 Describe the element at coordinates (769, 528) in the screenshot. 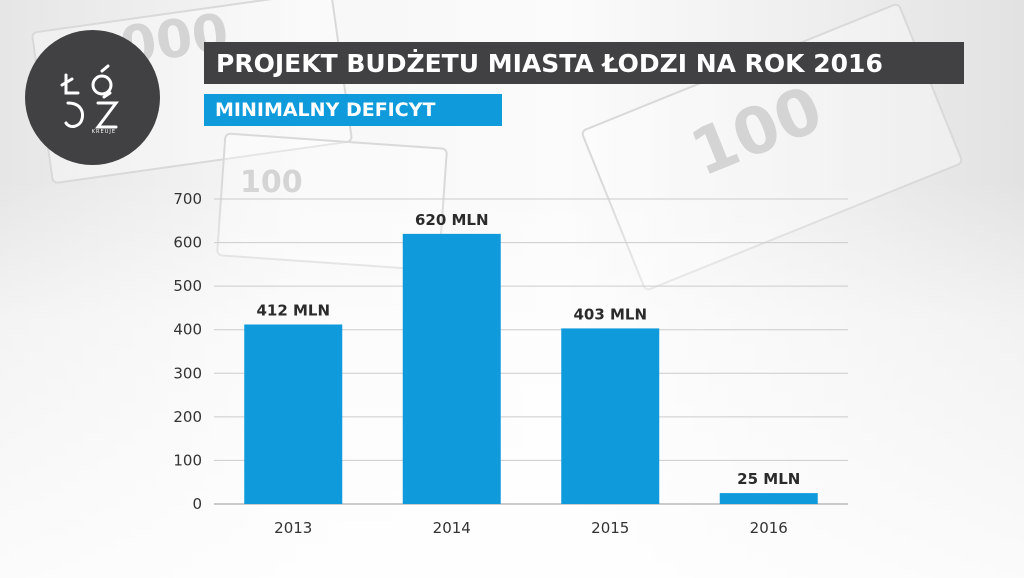

I see `x-tick-label-2016: 2016` at that location.